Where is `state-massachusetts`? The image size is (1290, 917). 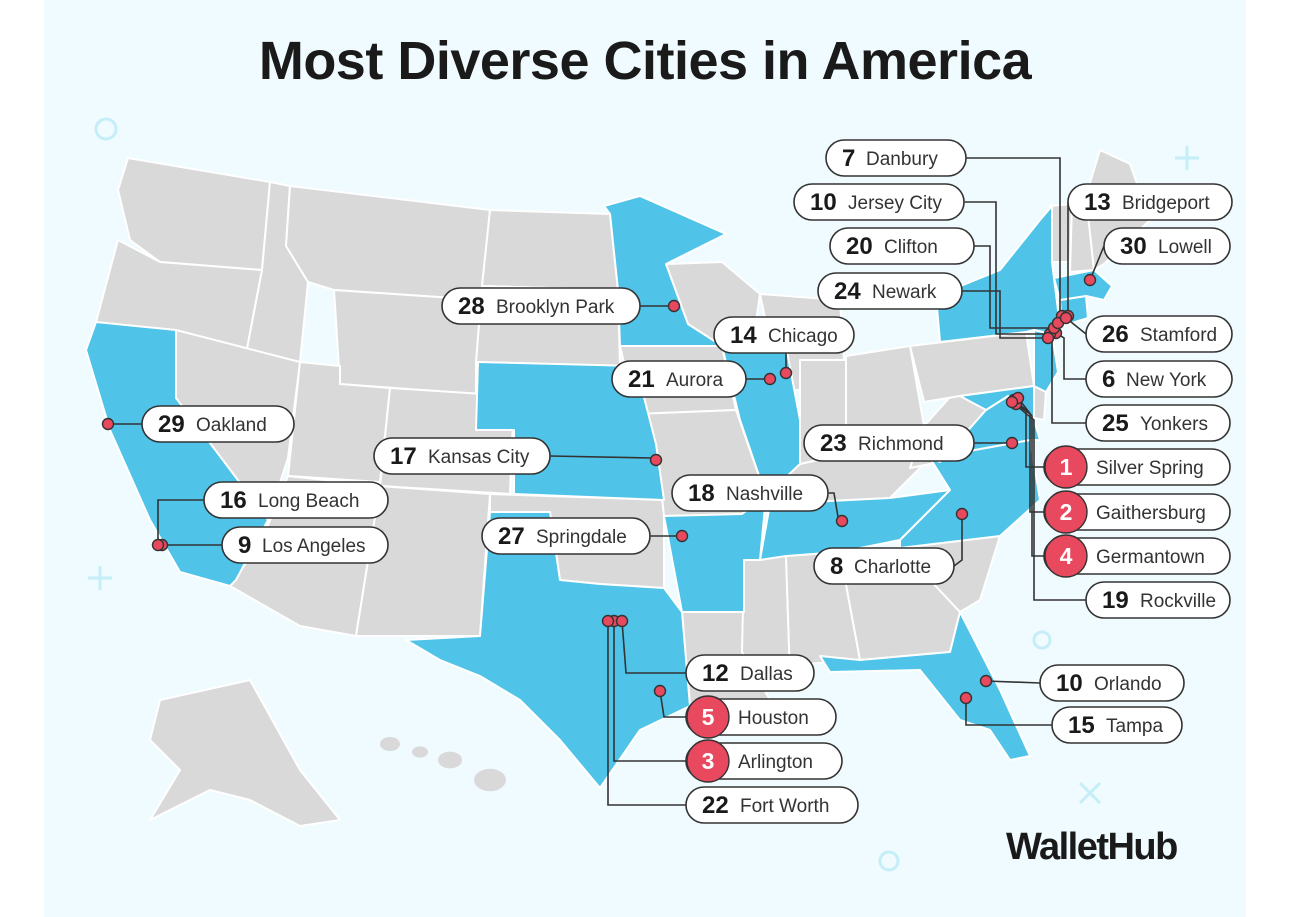 state-massachusetts is located at coordinates (1083, 285).